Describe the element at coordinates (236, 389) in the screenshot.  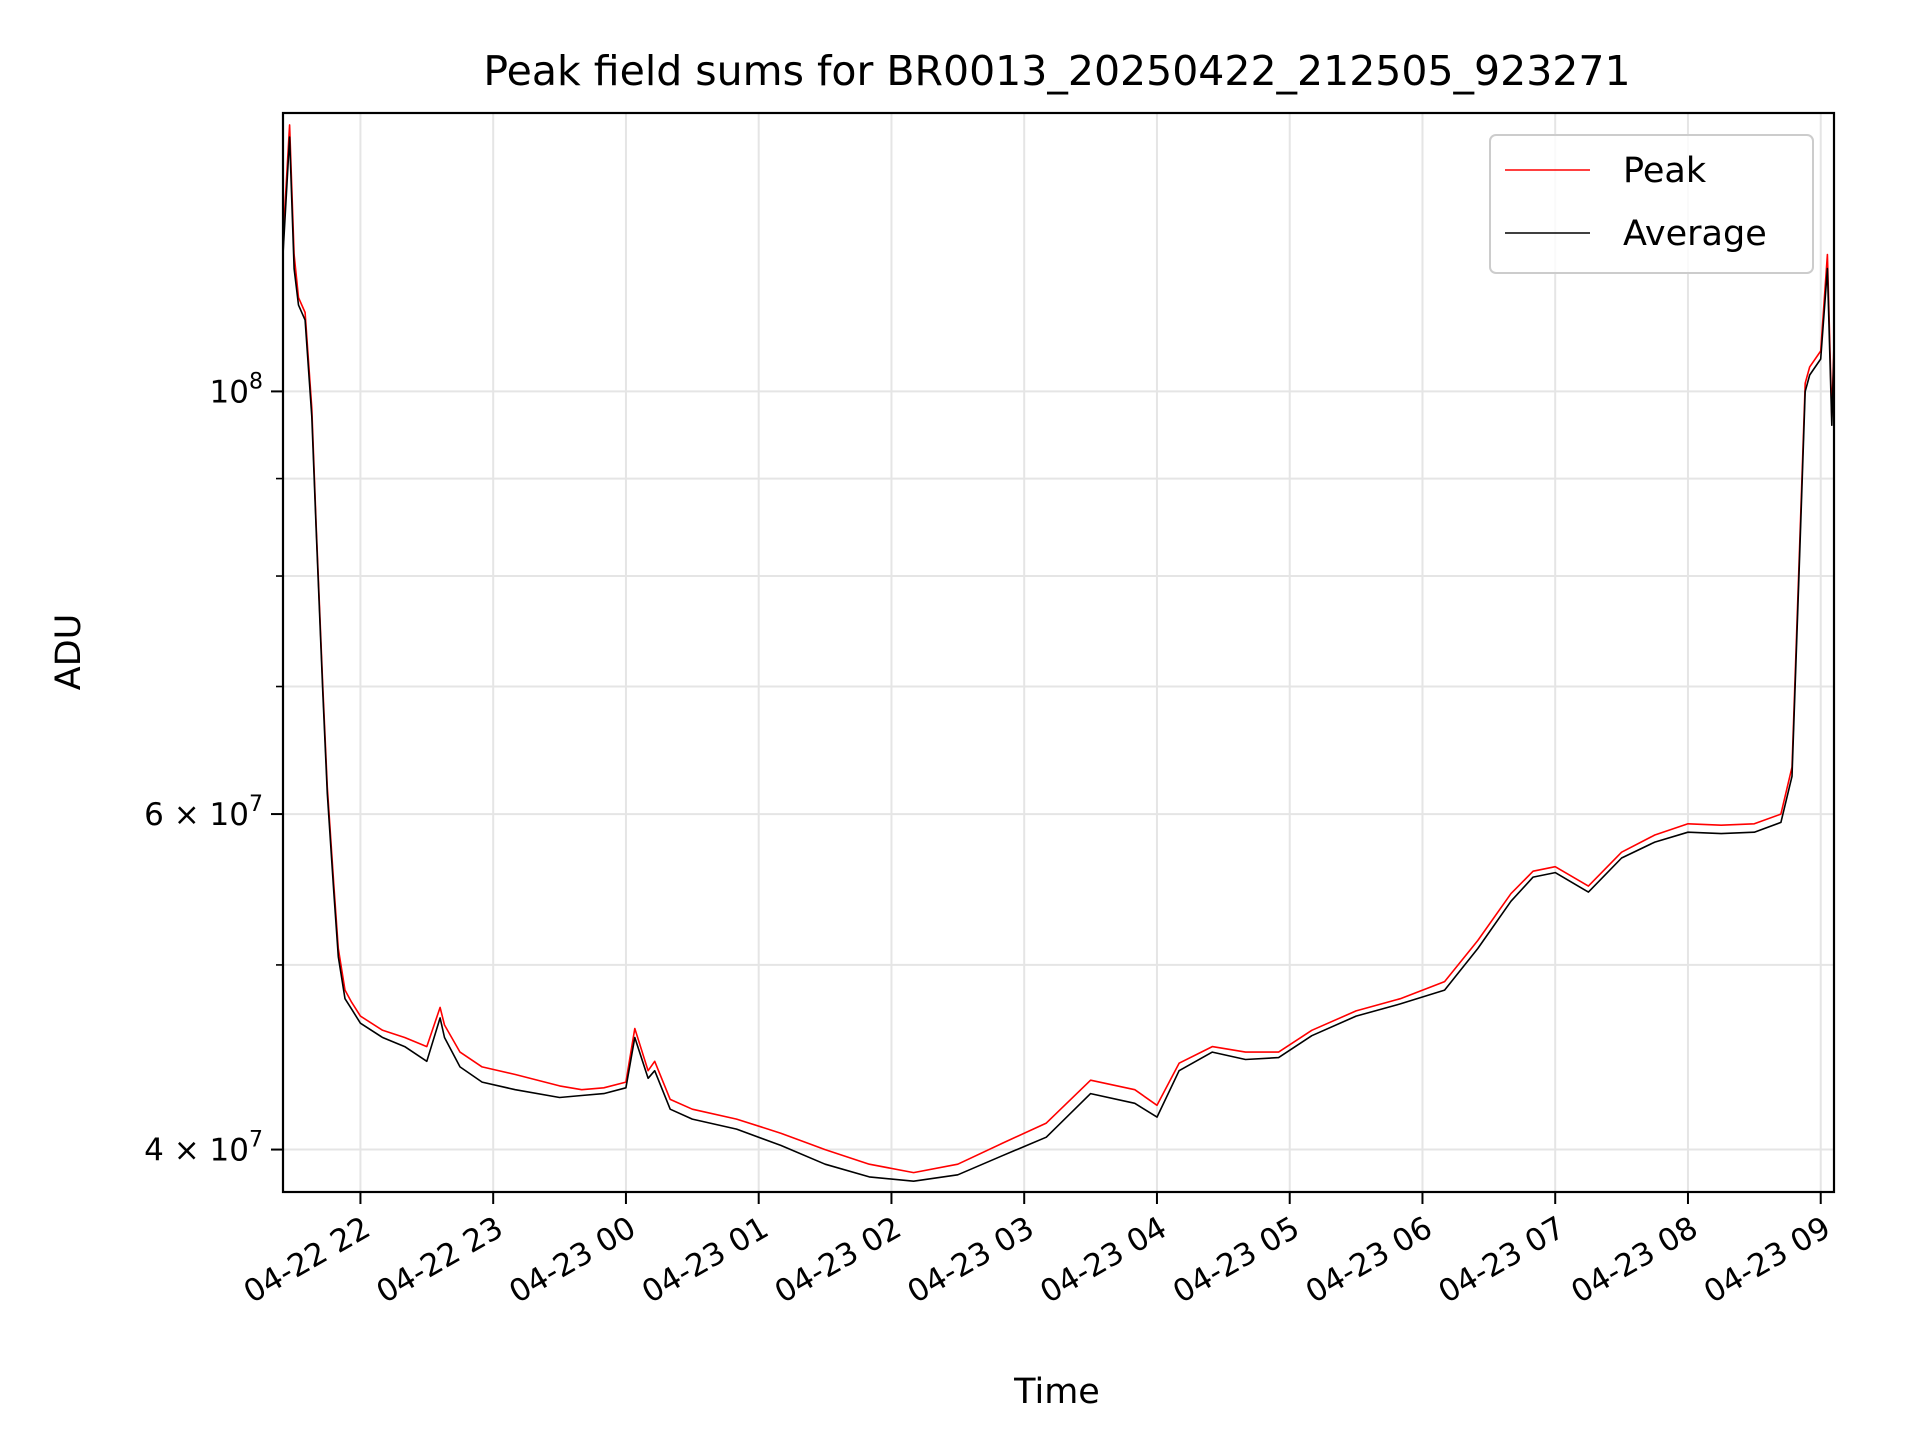
I see `y-tick-label: 108` at that location.